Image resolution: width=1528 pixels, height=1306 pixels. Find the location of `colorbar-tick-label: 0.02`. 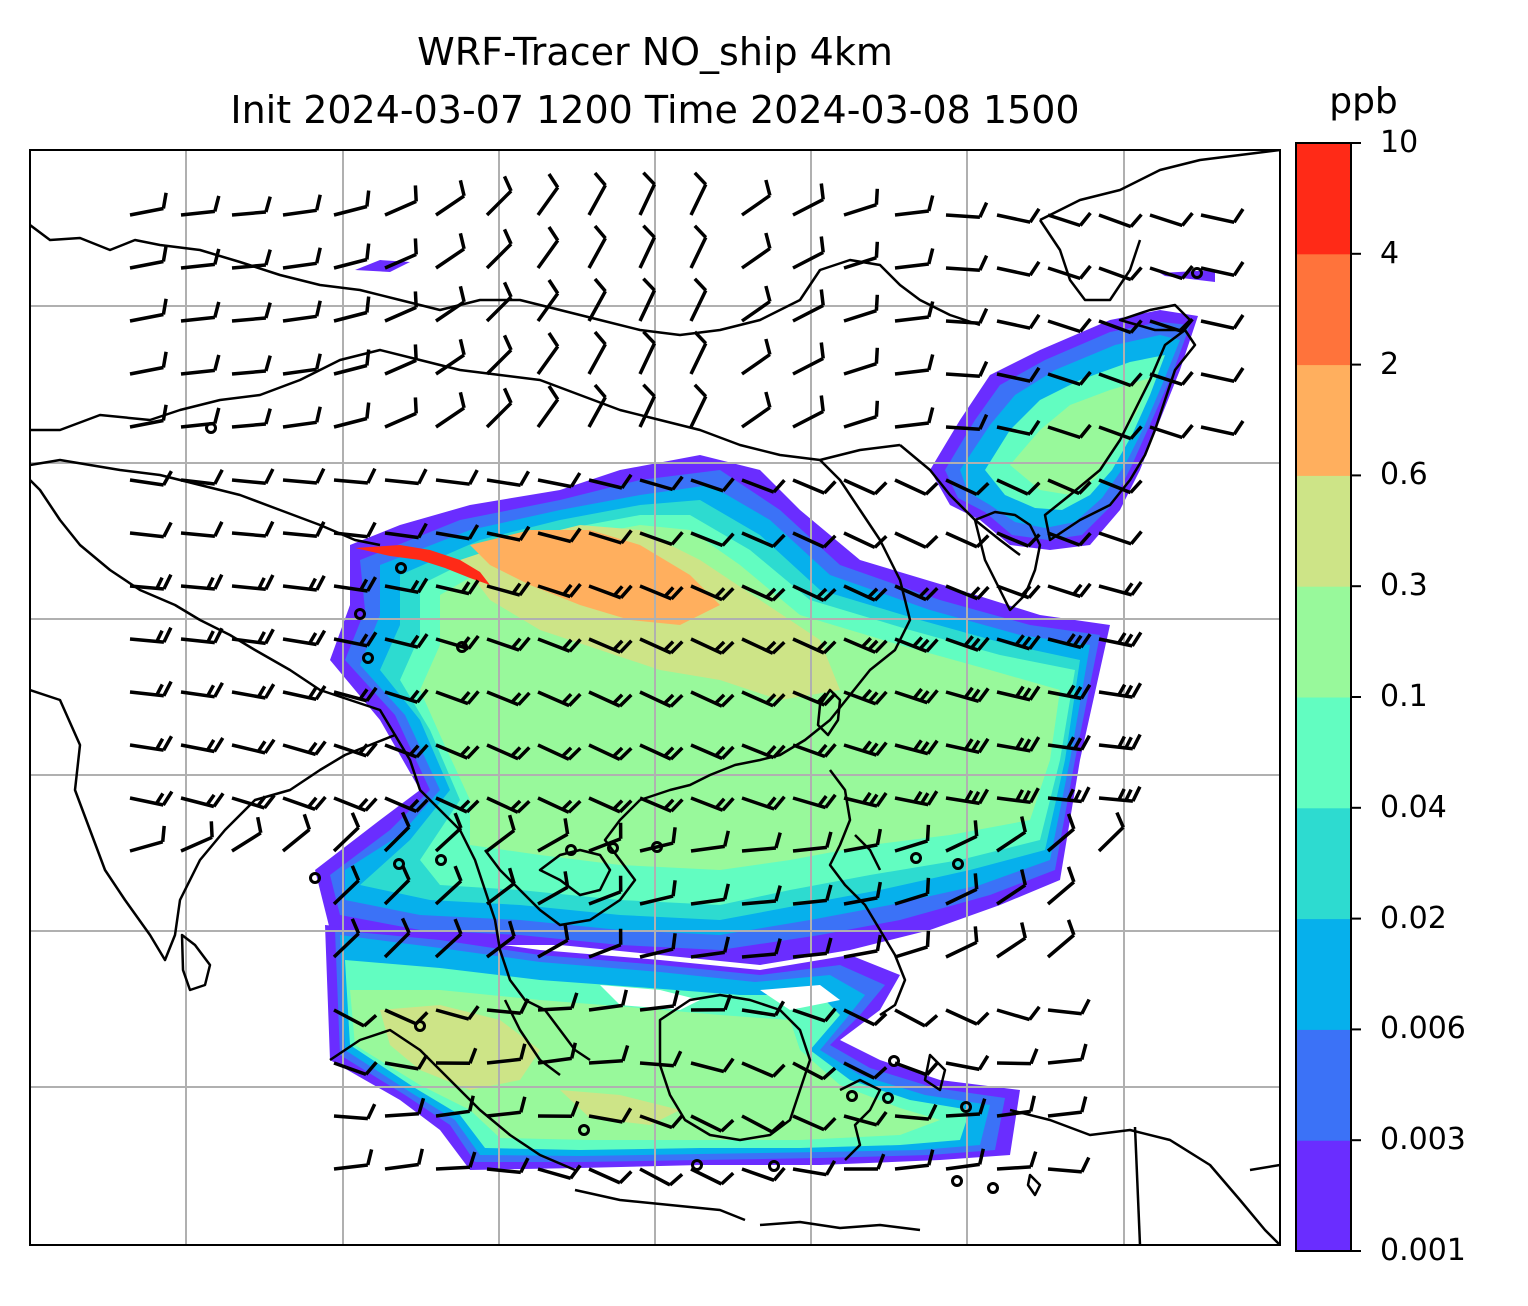

colorbar-tick-label: 0.02 is located at coordinates (1413, 918).